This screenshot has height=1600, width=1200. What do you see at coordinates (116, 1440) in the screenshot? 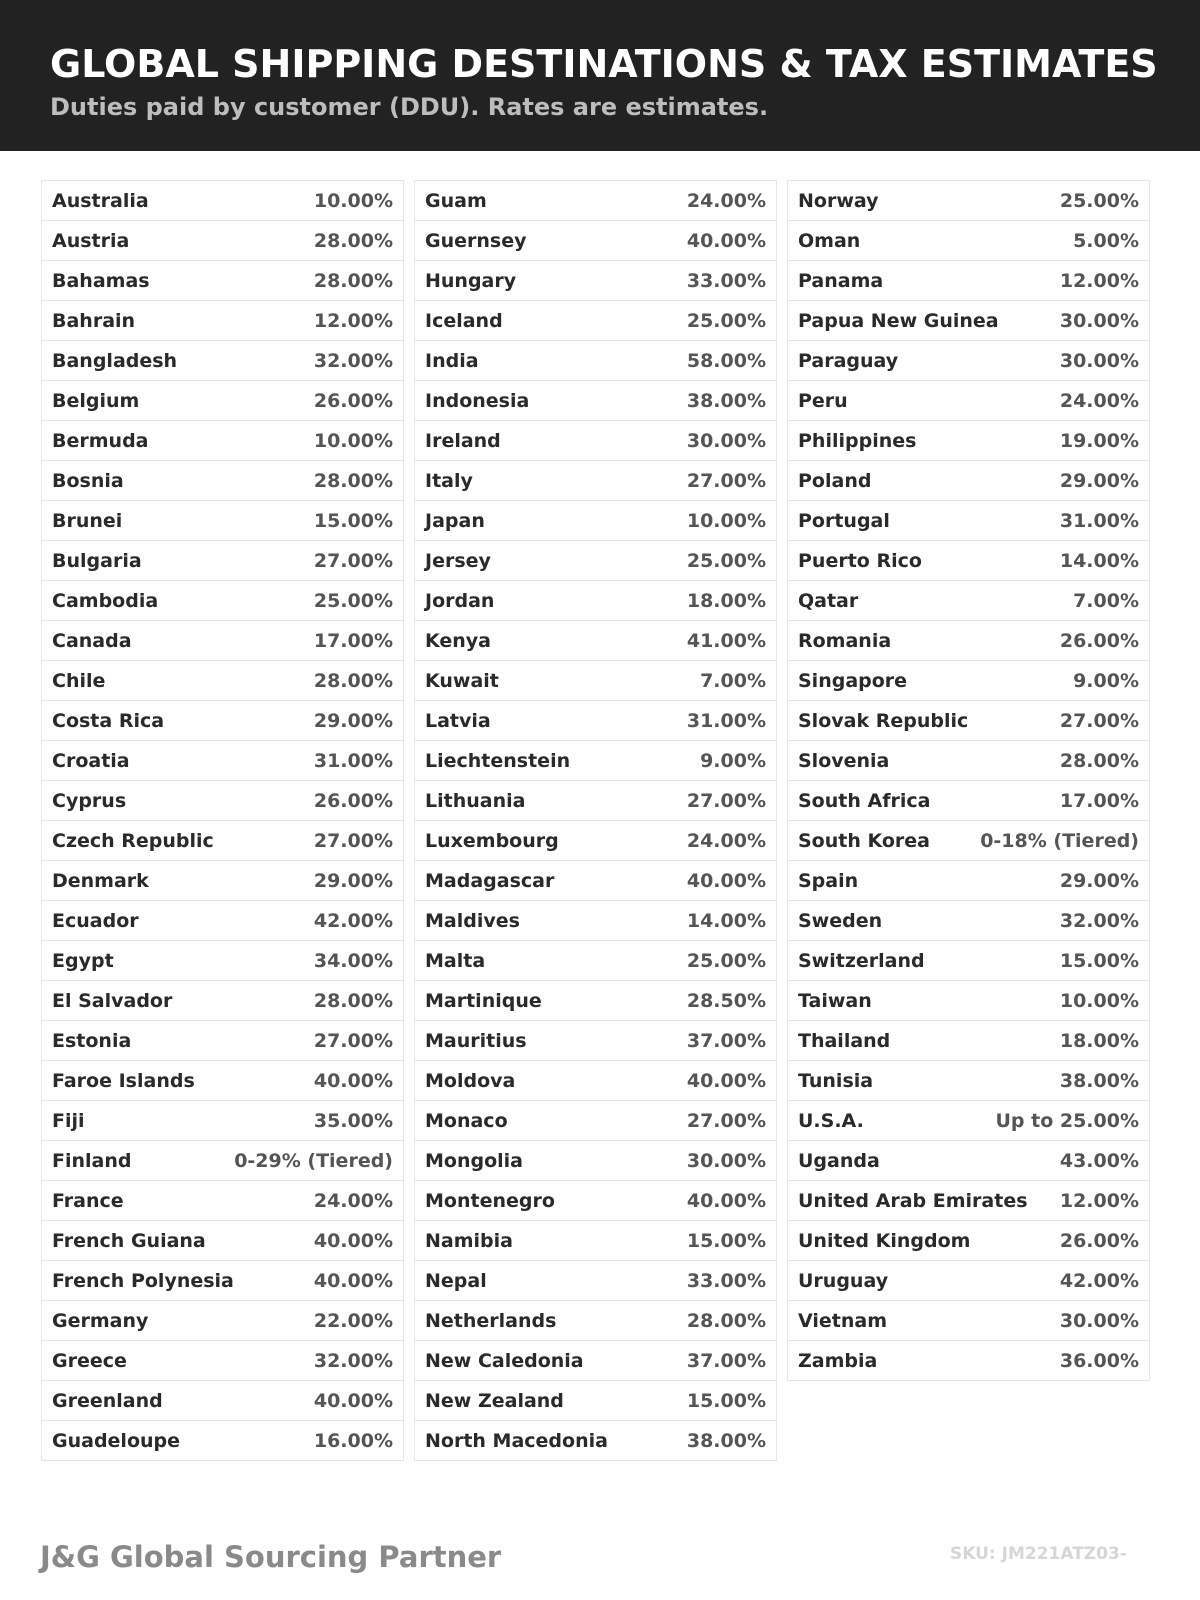
I see `country-name: Guadeloupe` at bounding box center [116, 1440].